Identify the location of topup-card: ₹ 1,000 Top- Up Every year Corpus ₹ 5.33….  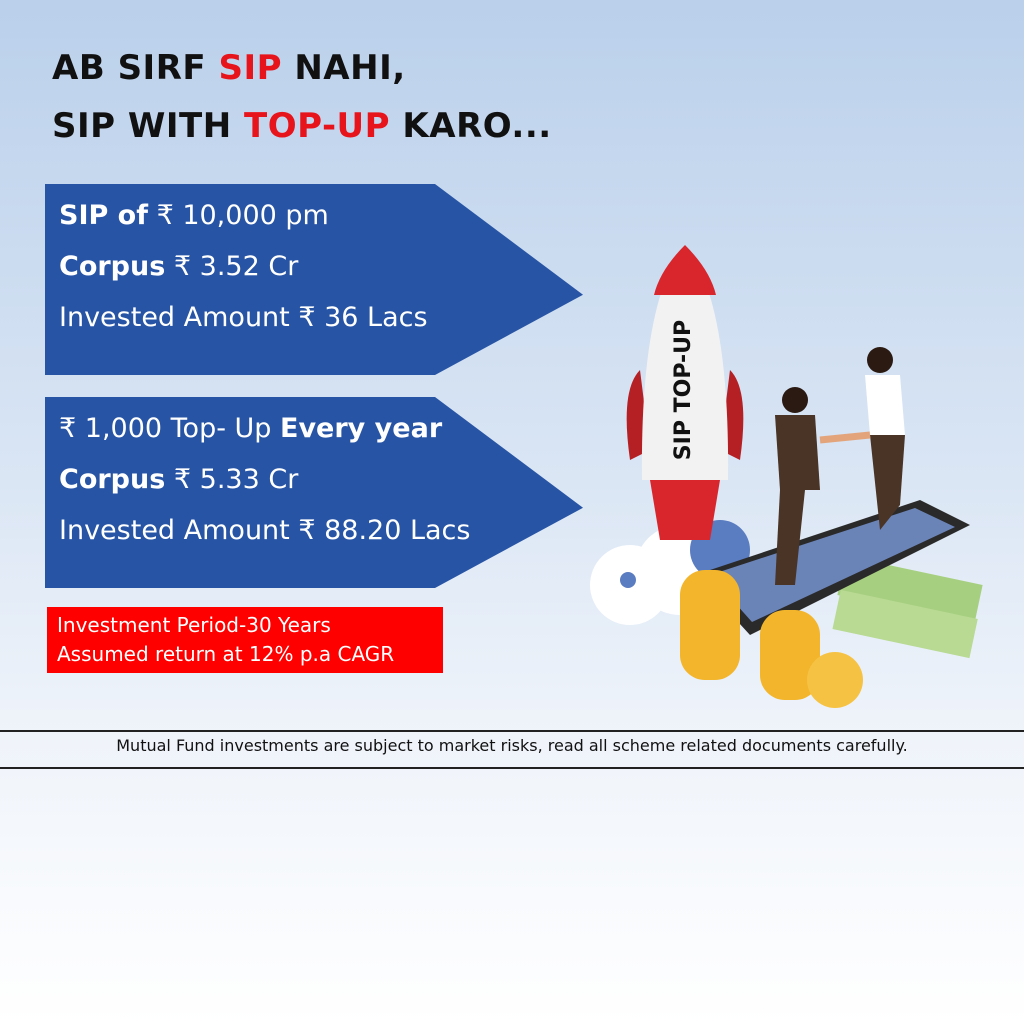
(314, 492).